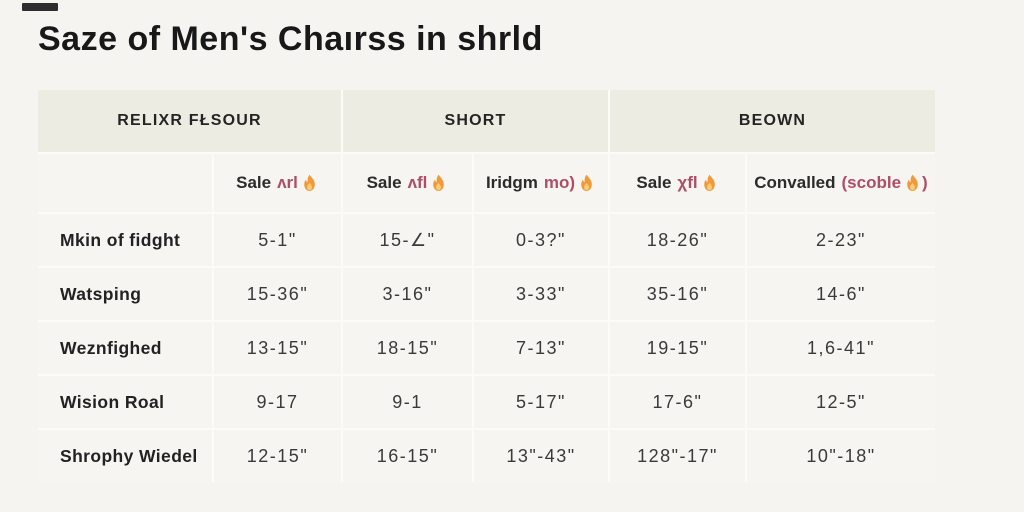 Image resolution: width=1024 pixels, height=512 pixels. Describe the element at coordinates (677, 456) in the screenshot. I see `table-cell: 128"-17"` at that location.